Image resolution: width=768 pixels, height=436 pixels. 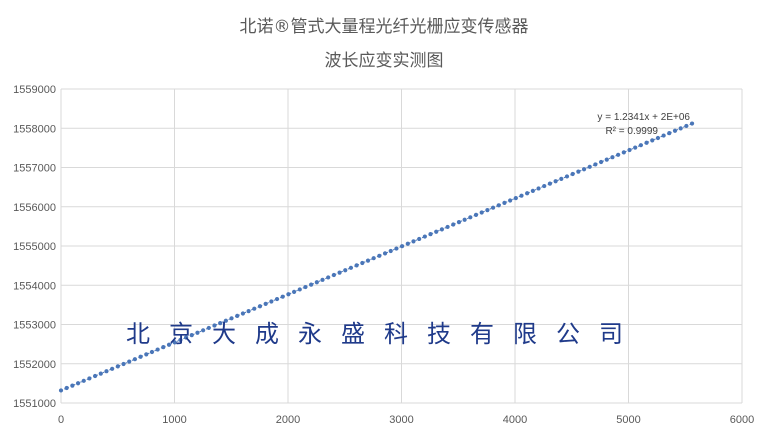 What do you see at coordinates (288, 420) in the screenshot?
I see `x-tick-label: 2000` at bounding box center [288, 420].